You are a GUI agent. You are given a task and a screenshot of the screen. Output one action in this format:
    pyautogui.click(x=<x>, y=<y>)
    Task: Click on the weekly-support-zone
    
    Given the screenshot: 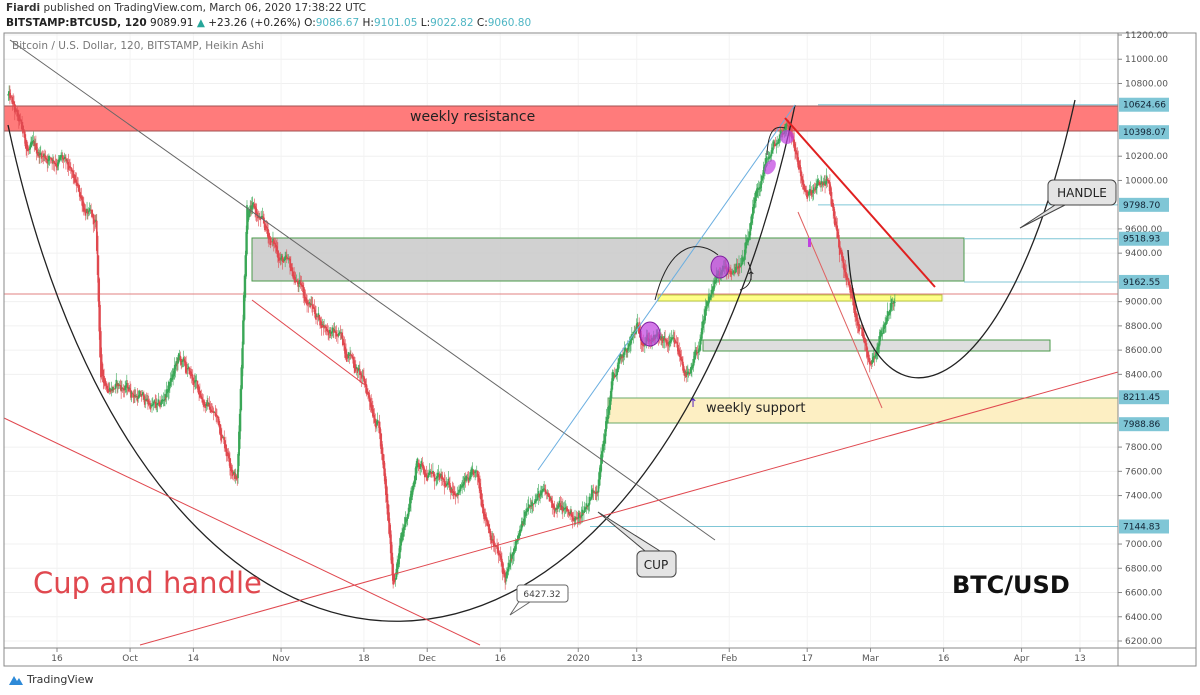 What is the action you would take?
    pyautogui.click(x=863, y=410)
    